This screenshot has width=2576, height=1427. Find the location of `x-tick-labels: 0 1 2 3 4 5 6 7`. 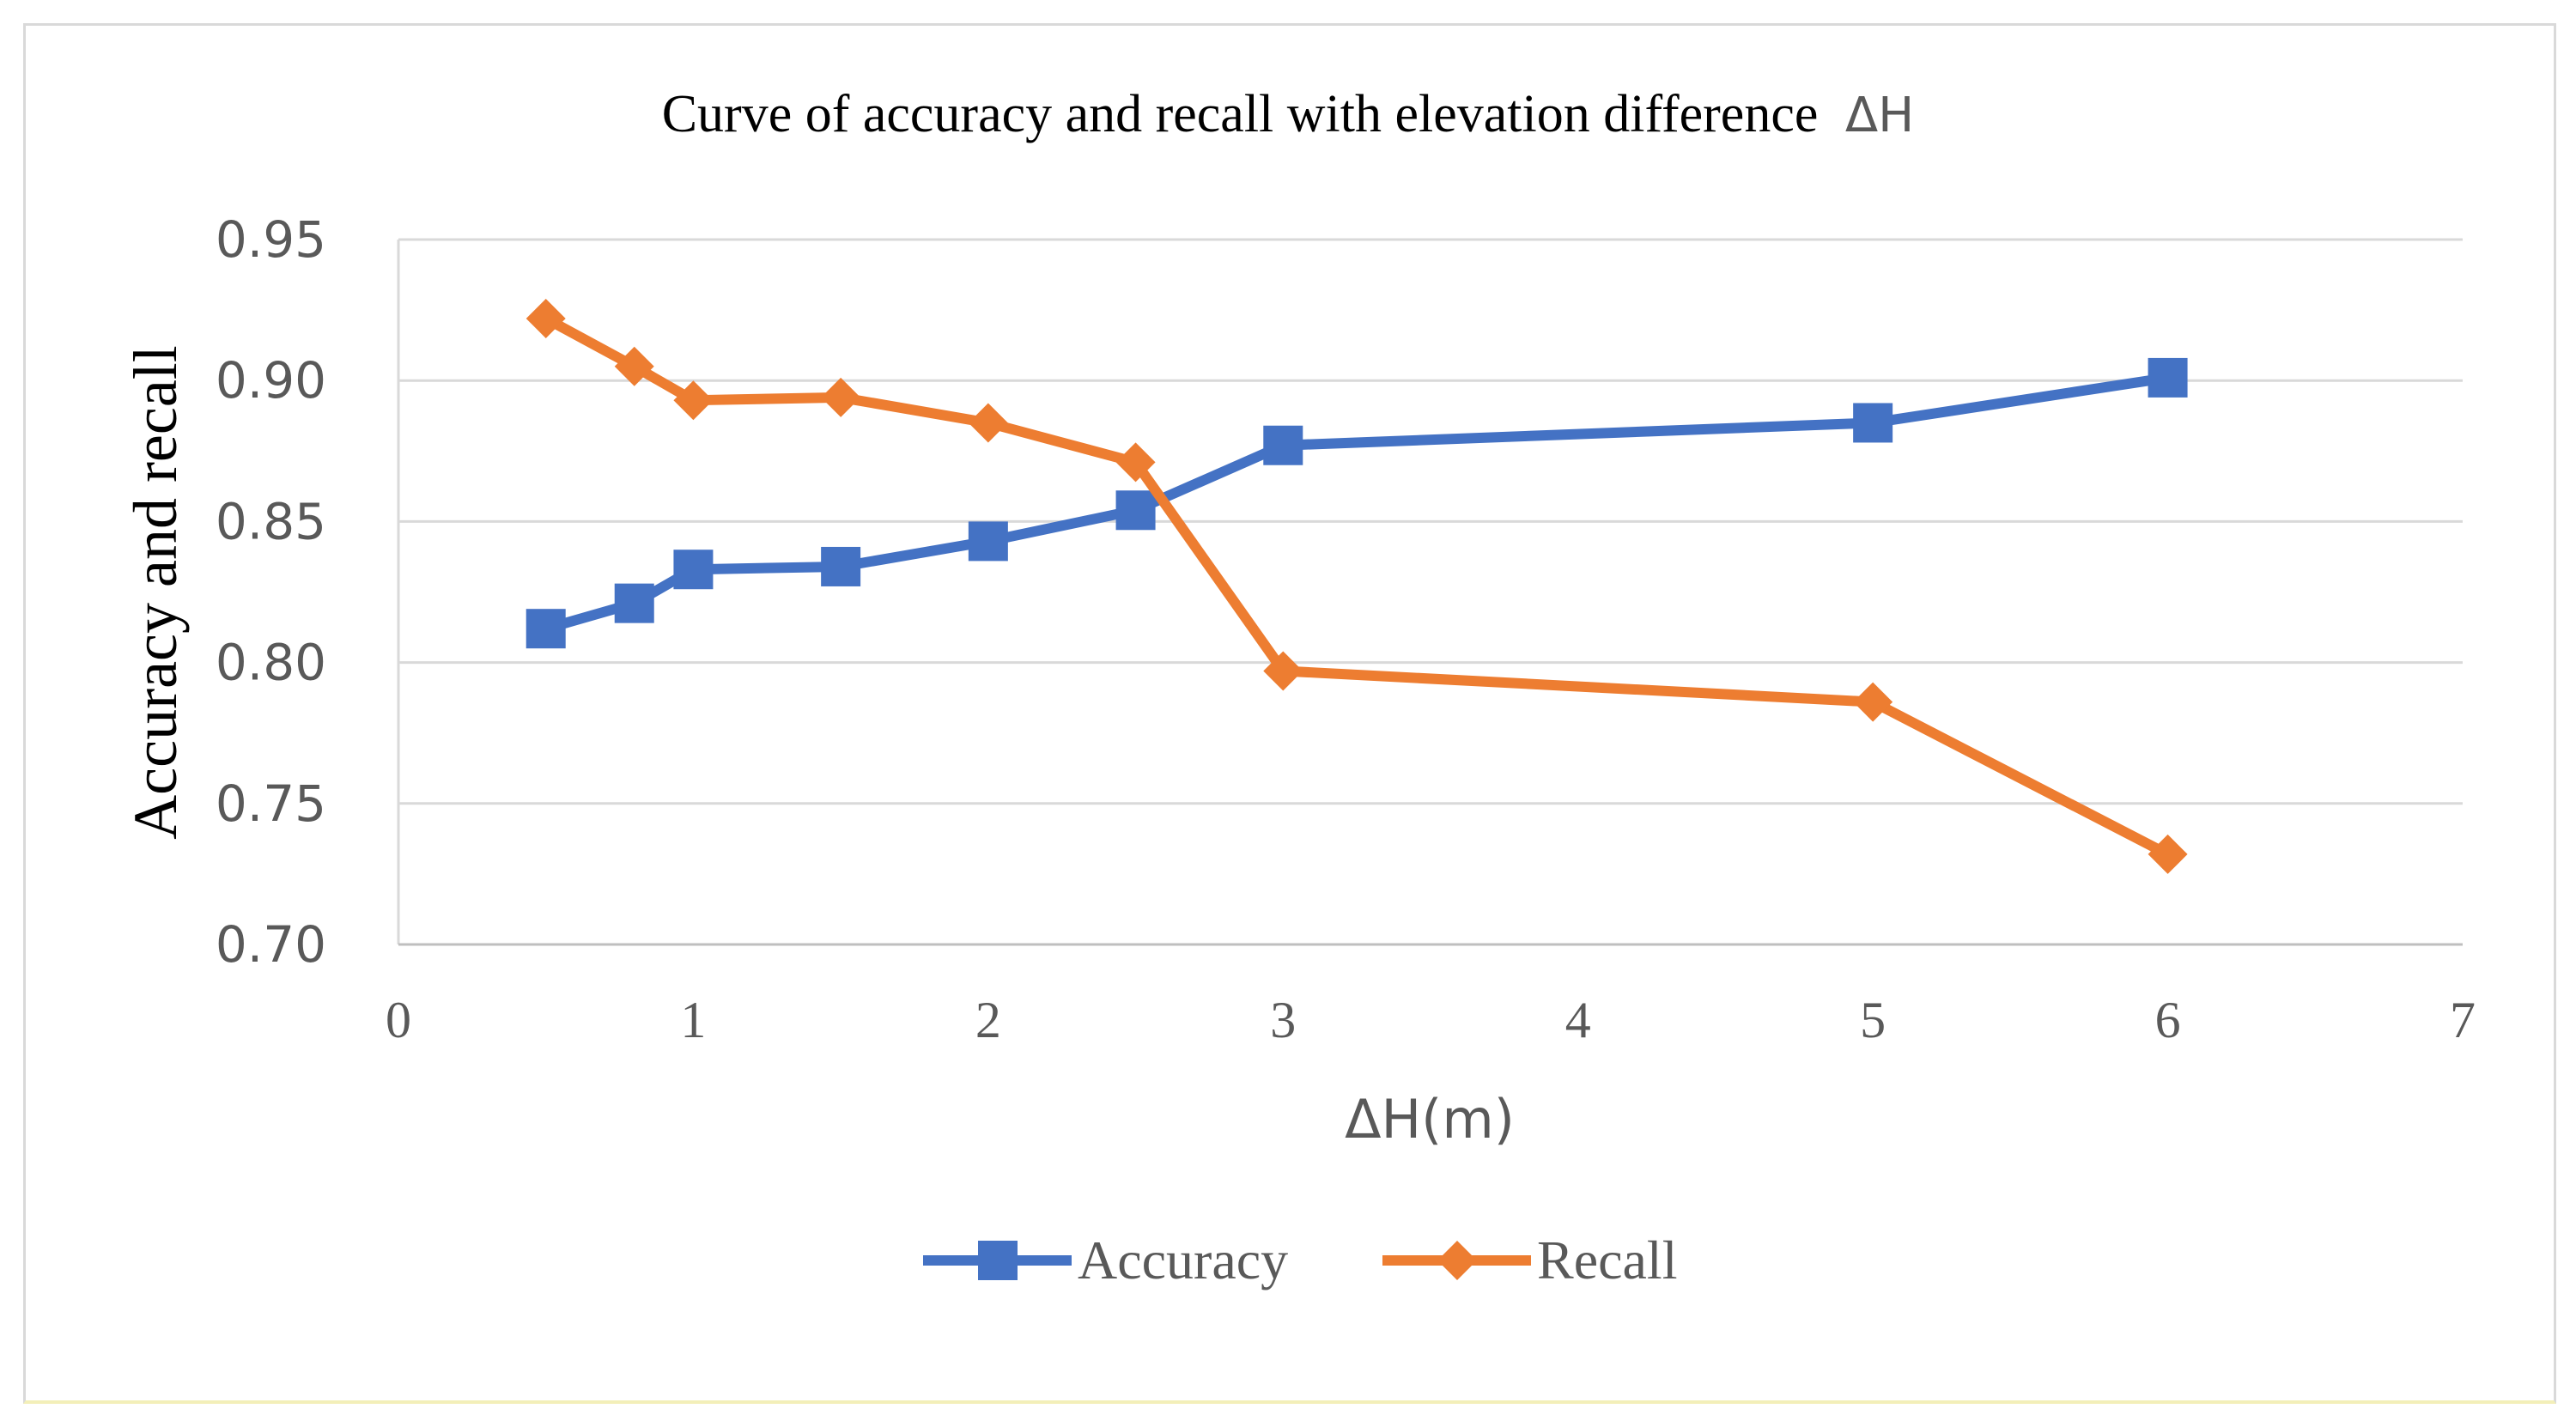

x-tick-labels: 0 1 2 3 4 5 6 7 is located at coordinates (1431, 1020).